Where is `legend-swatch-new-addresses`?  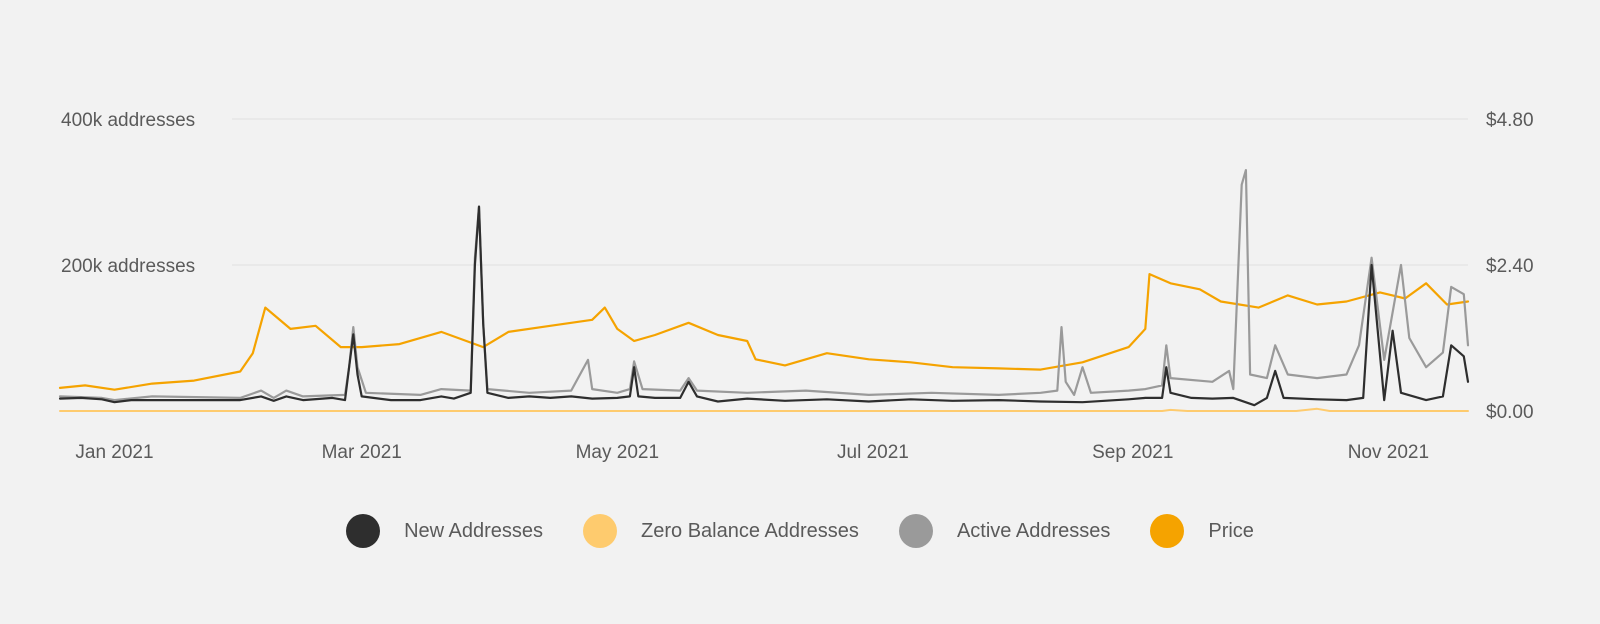 legend-swatch-new-addresses is located at coordinates (363, 531).